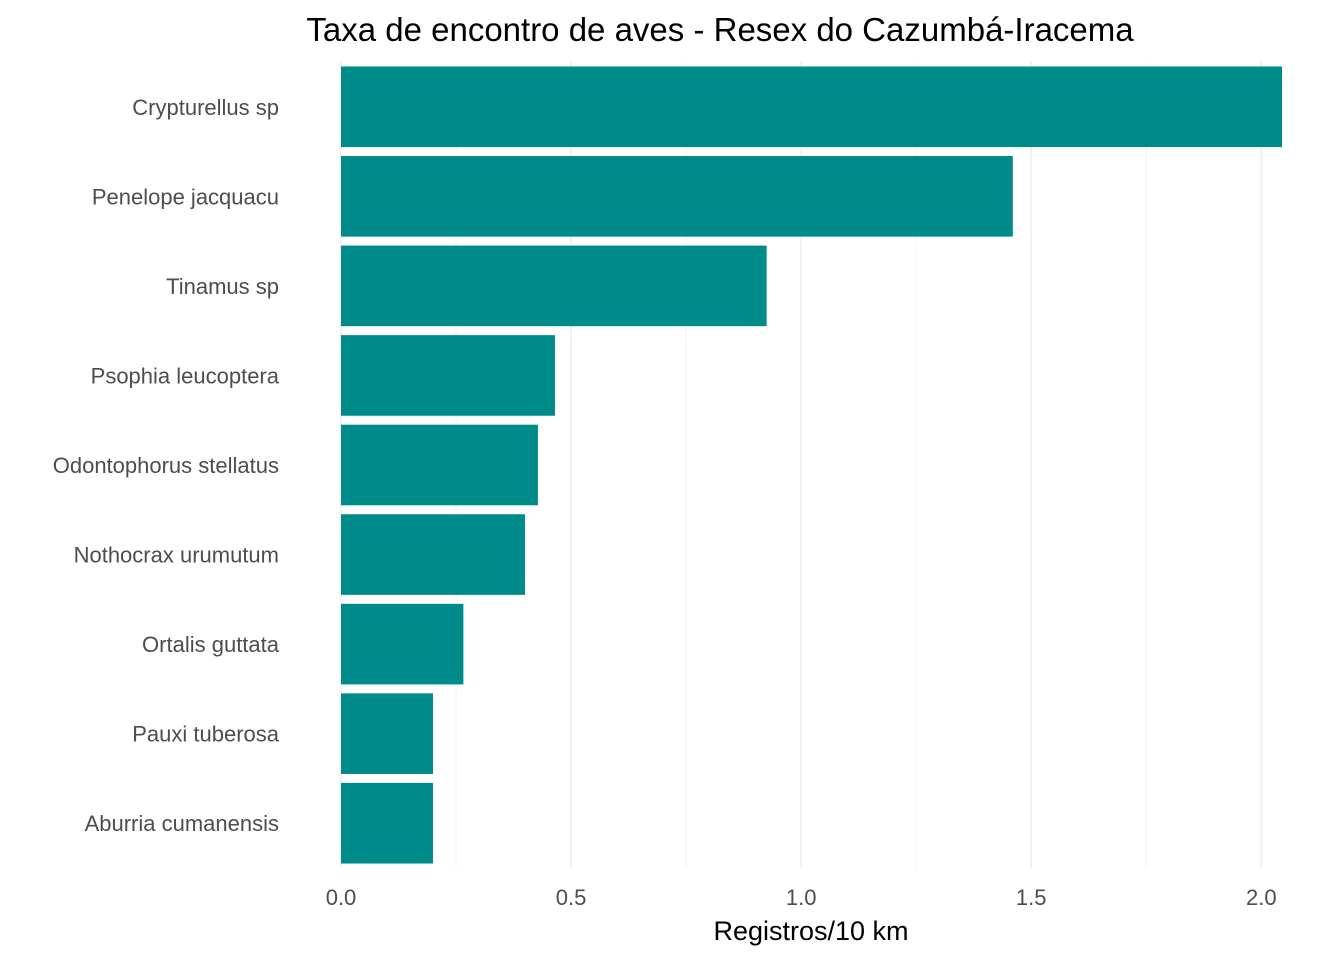 This screenshot has height=960, width=1344. I want to click on x-axis-title: Registros/10 km, so click(810, 931).